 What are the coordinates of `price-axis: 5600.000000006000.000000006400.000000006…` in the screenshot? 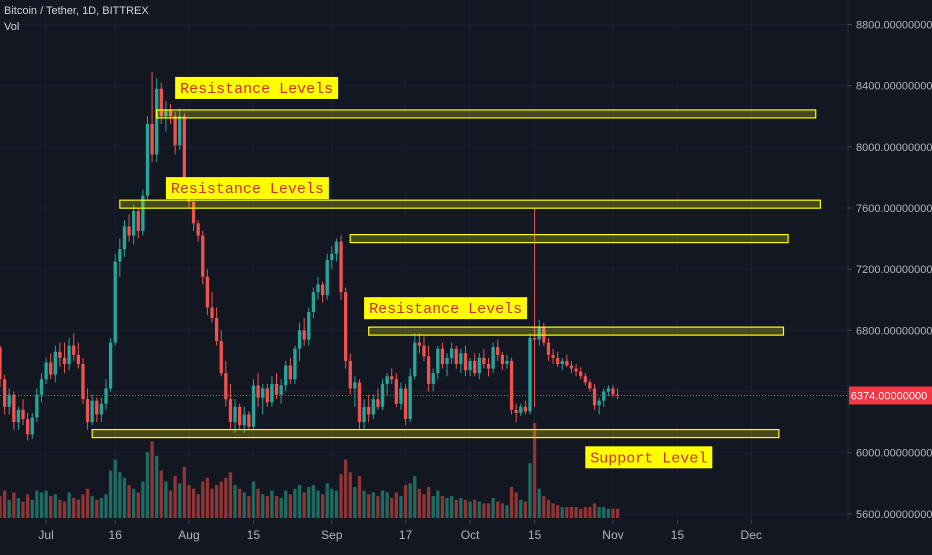 It's located at (890, 270).